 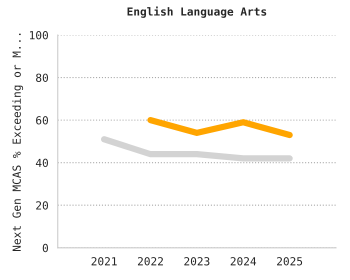 What do you see at coordinates (45, 248) in the screenshot?
I see `y-tick-label: 0` at bounding box center [45, 248].